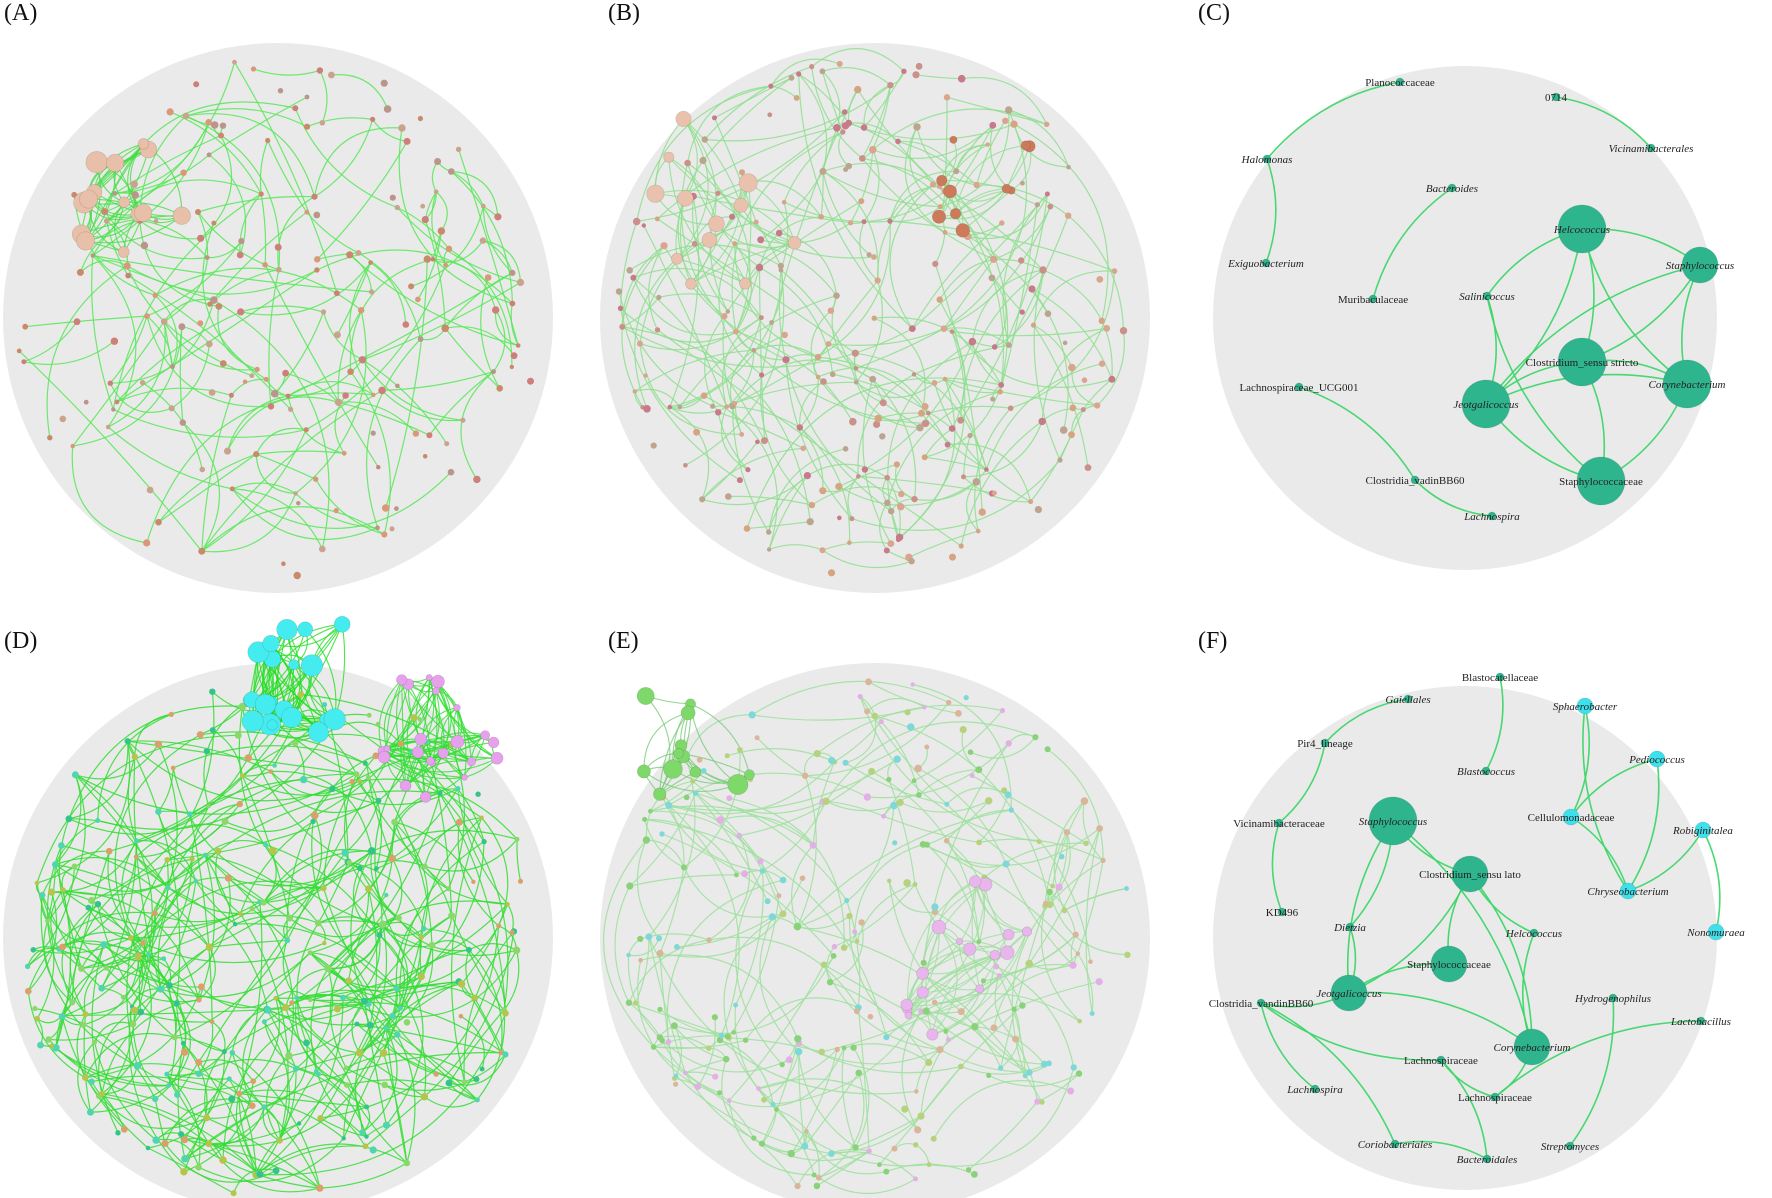  Describe the element at coordinates (1581, 230) in the screenshot. I see `node-label: Helcococcus` at that location.